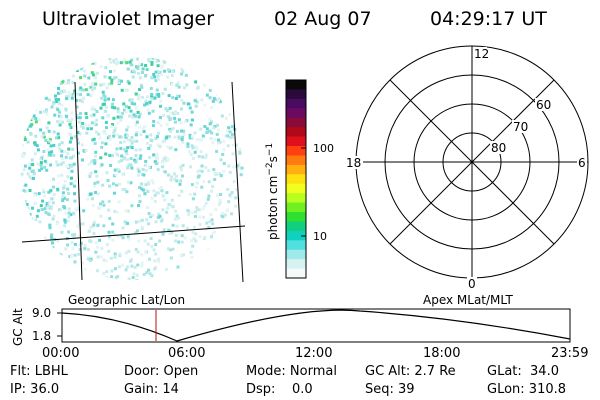 The width and height of the screenshot is (600, 400). I want to click on colorbar-tick-label-10: 10, so click(320, 236).